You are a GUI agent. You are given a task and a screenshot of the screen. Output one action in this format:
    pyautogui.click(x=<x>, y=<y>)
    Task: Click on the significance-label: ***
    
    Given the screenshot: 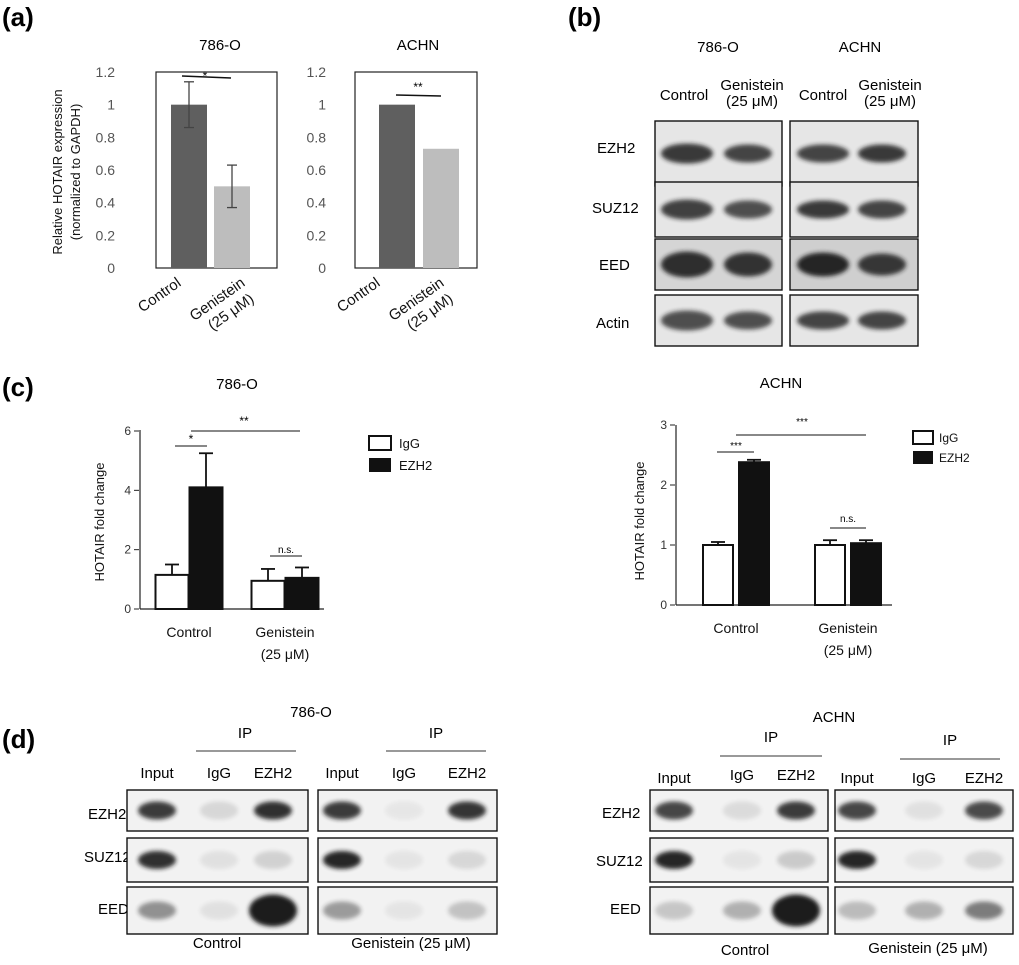 What is the action you would take?
    pyautogui.click(x=802, y=422)
    